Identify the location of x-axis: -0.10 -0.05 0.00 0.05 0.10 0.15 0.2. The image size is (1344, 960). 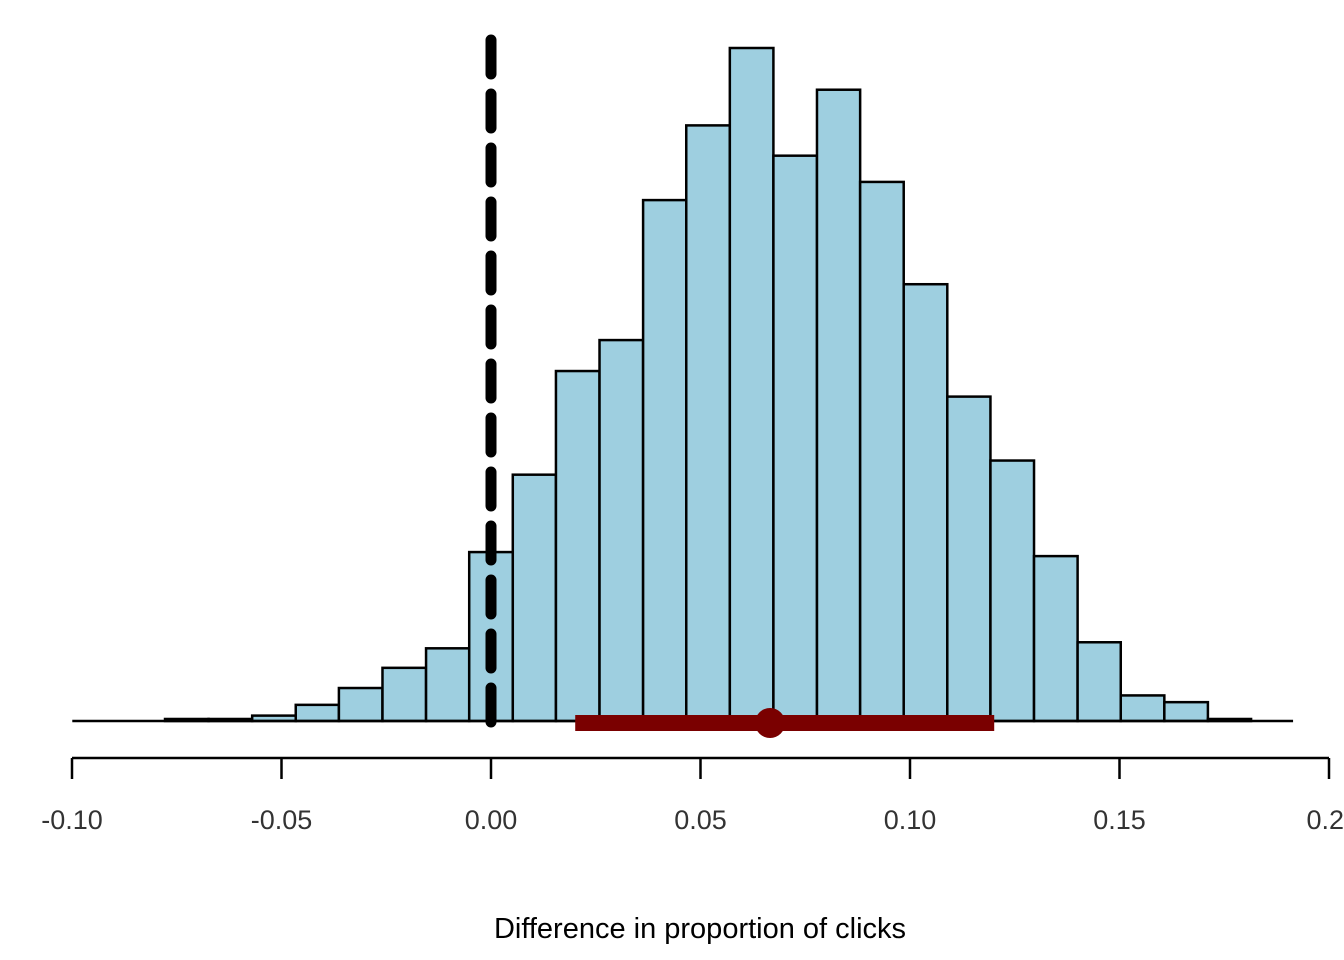
(692, 795).